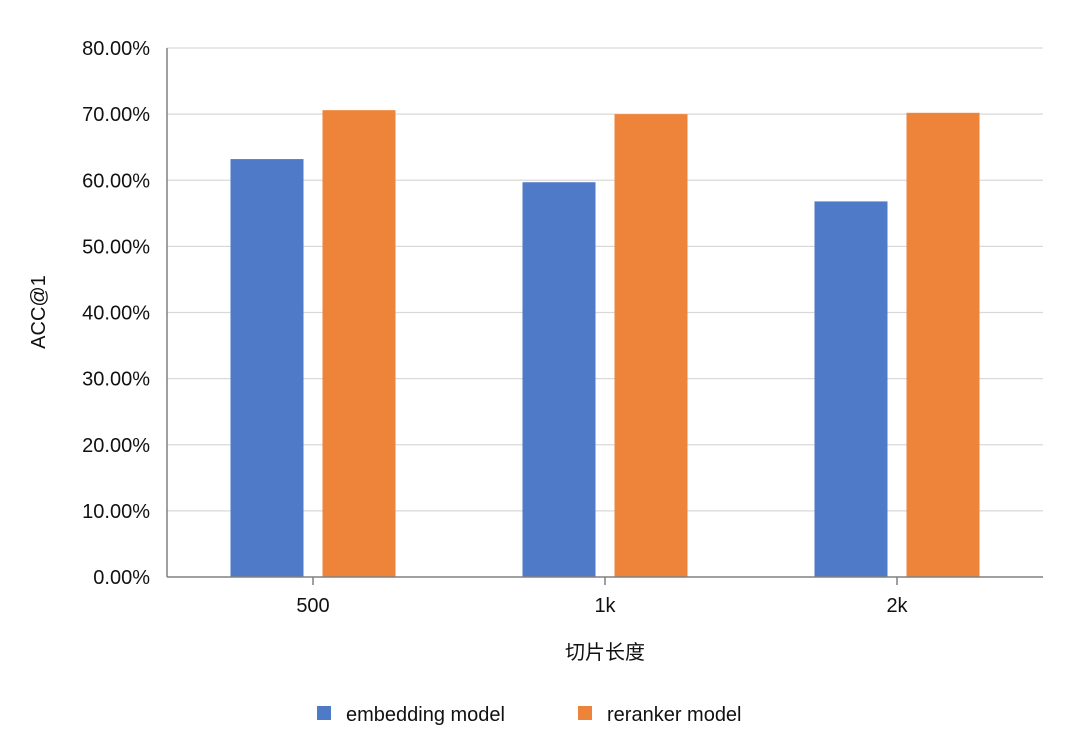 This screenshot has height=750, width=1080. What do you see at coordinates (425, 715) in the screenshot?
I see `legend-label: embedding model` at bounding box center [425, 715].